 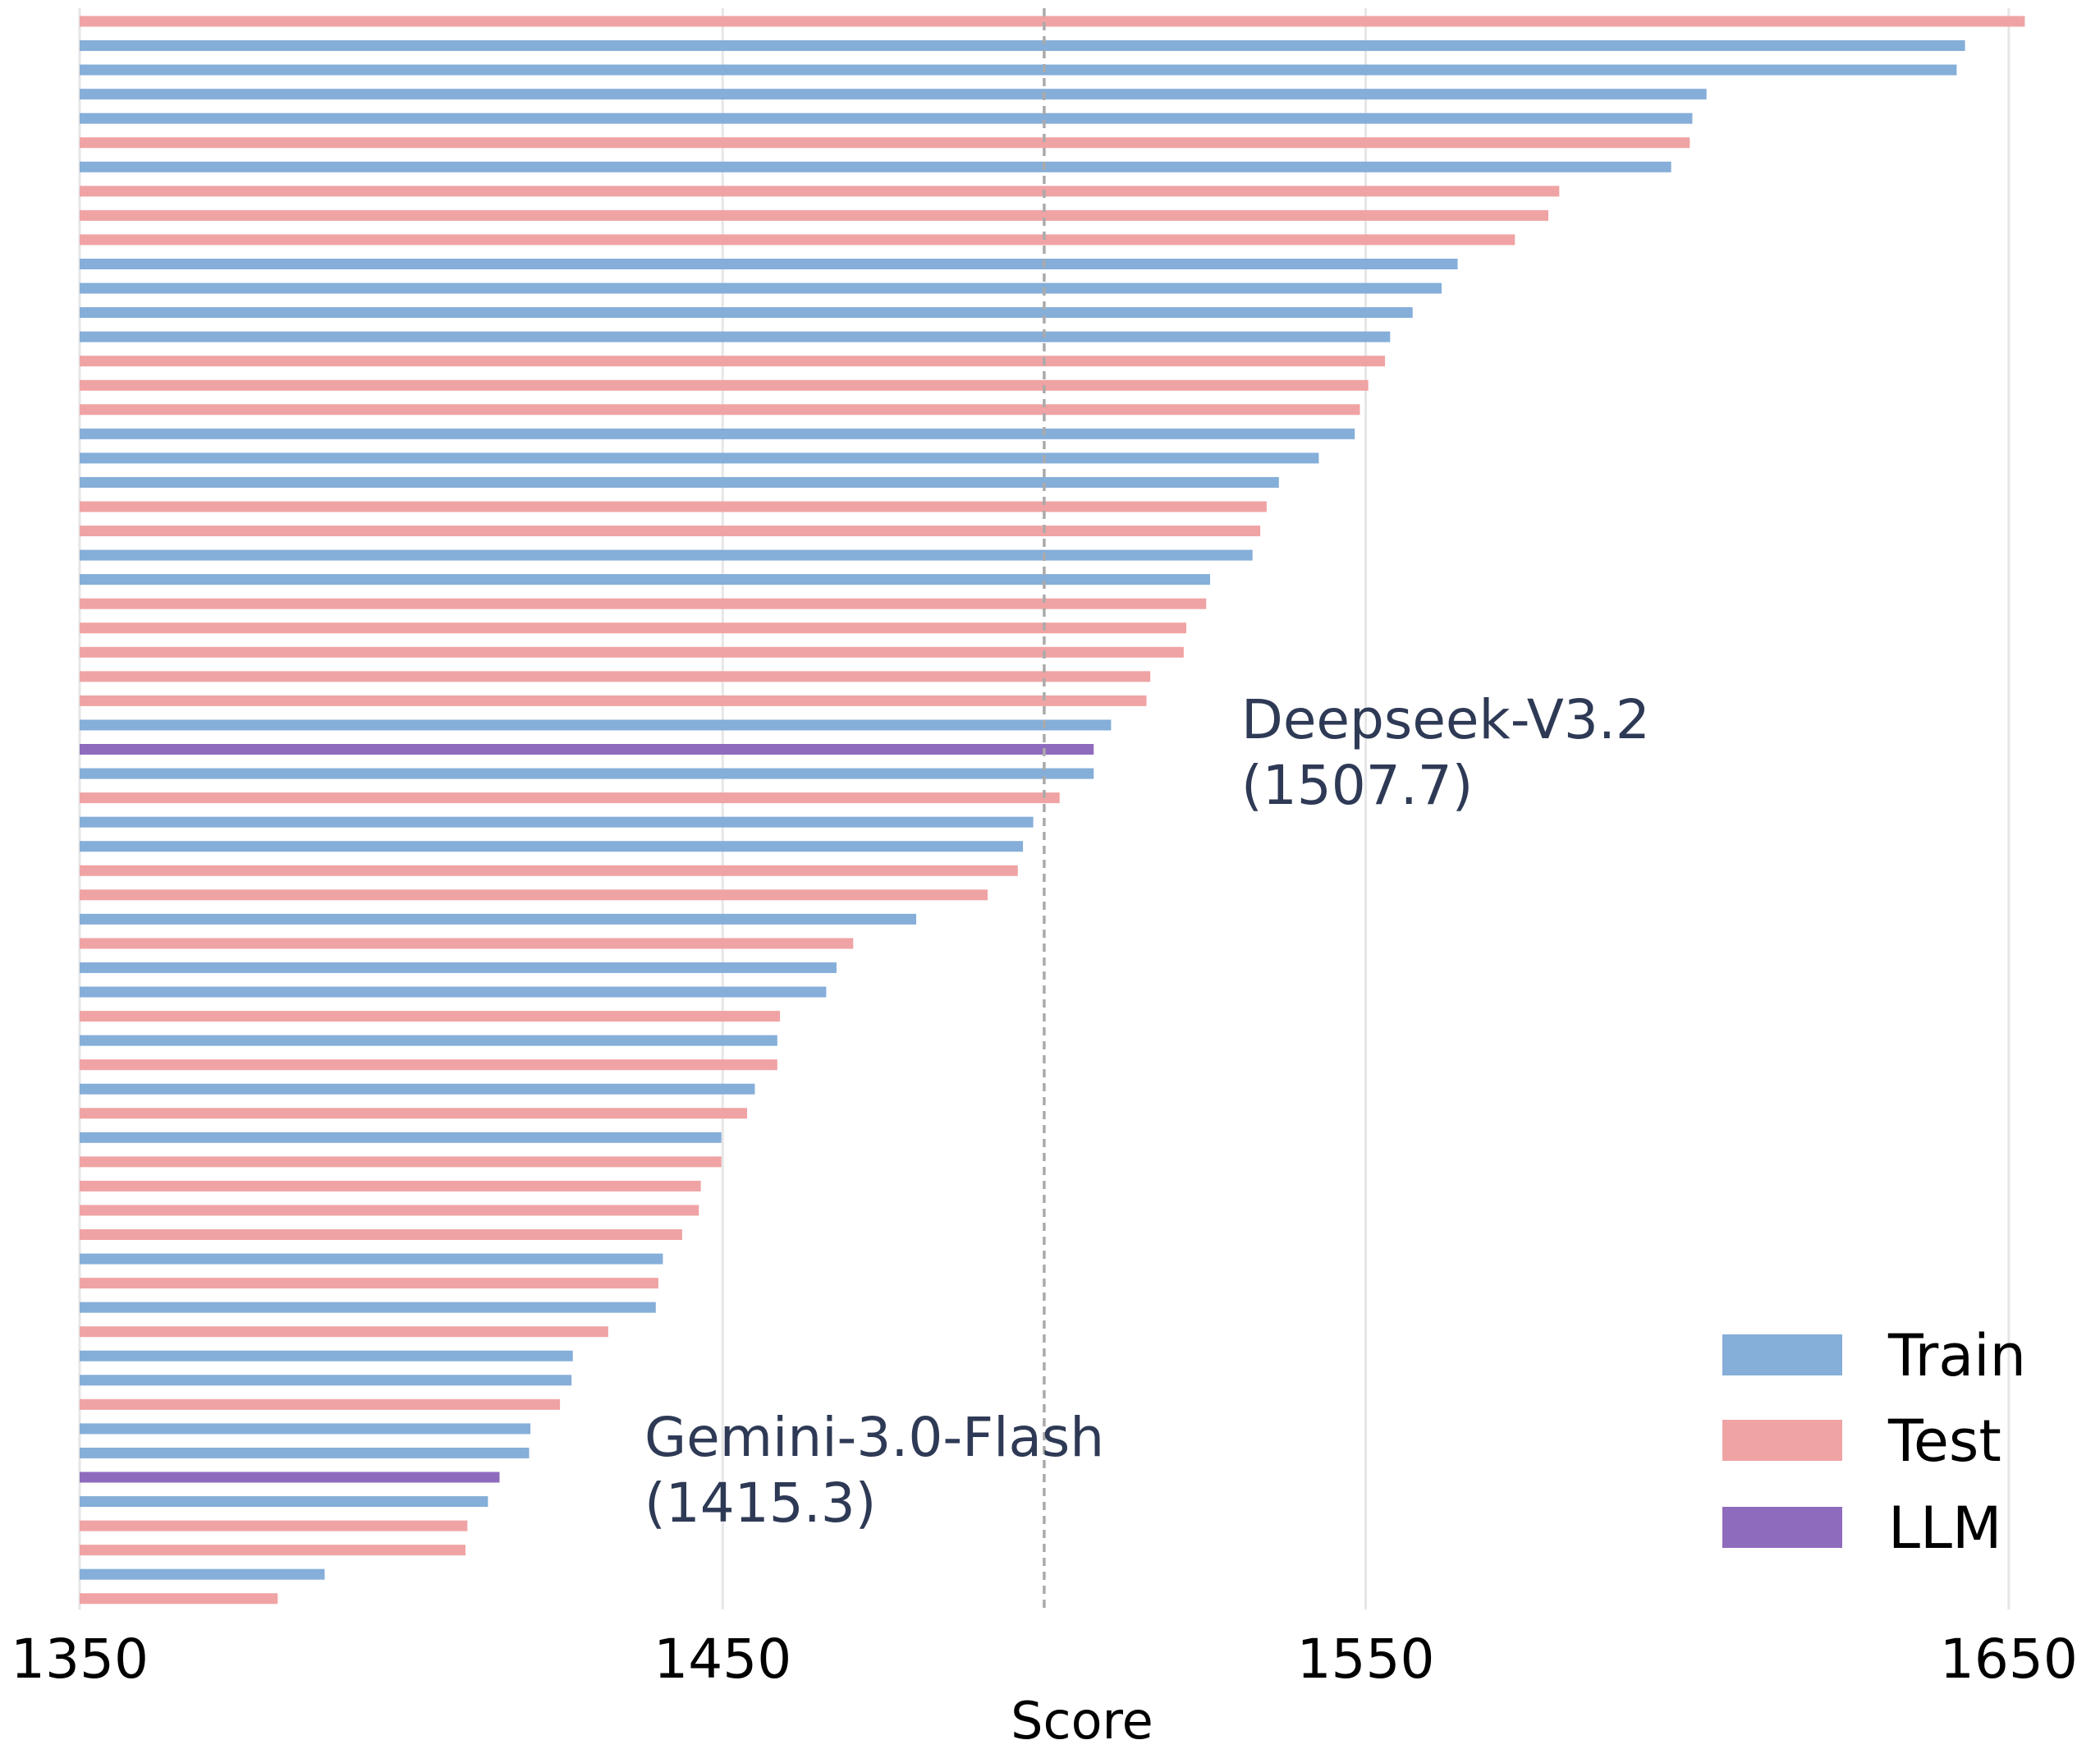 What do you see at coordinates (80, 1659) in the screenshot?
I see `x-tick-label: 1350` at bounding box center [80, 1659].